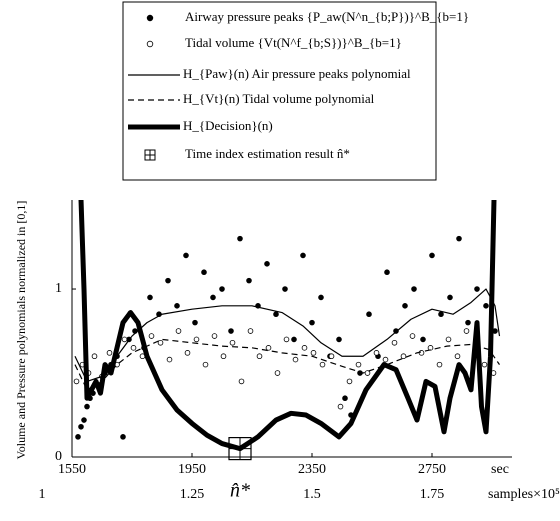  What do you see at coordinates (228, 125) in the screenshot?
I see `legend-label: H_{Decision}(n)` at bounding box center [228, 125].